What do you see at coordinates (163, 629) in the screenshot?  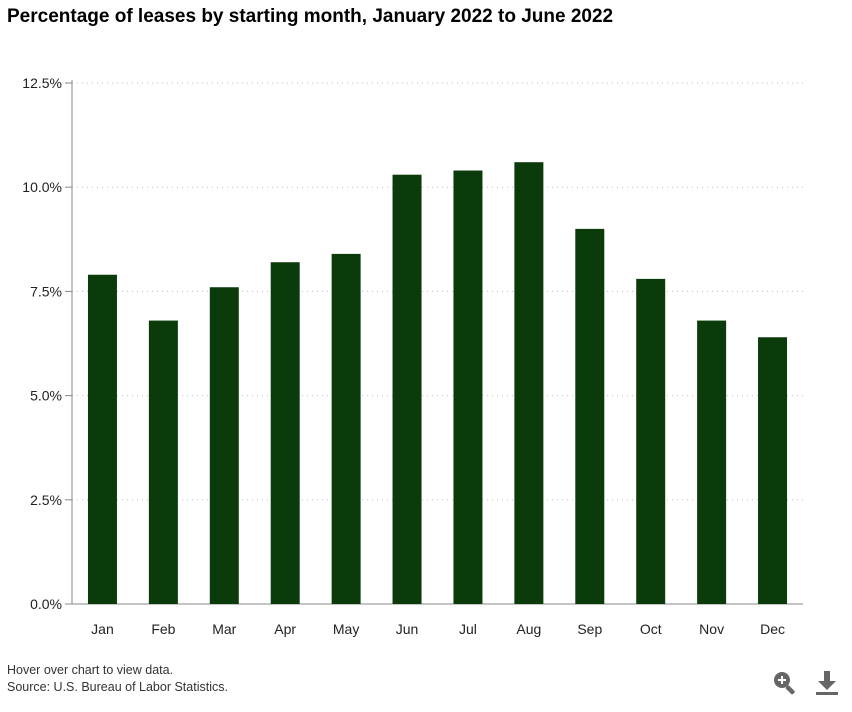 I see `x-tick-label: Feb` at bounding box center [163, 629].